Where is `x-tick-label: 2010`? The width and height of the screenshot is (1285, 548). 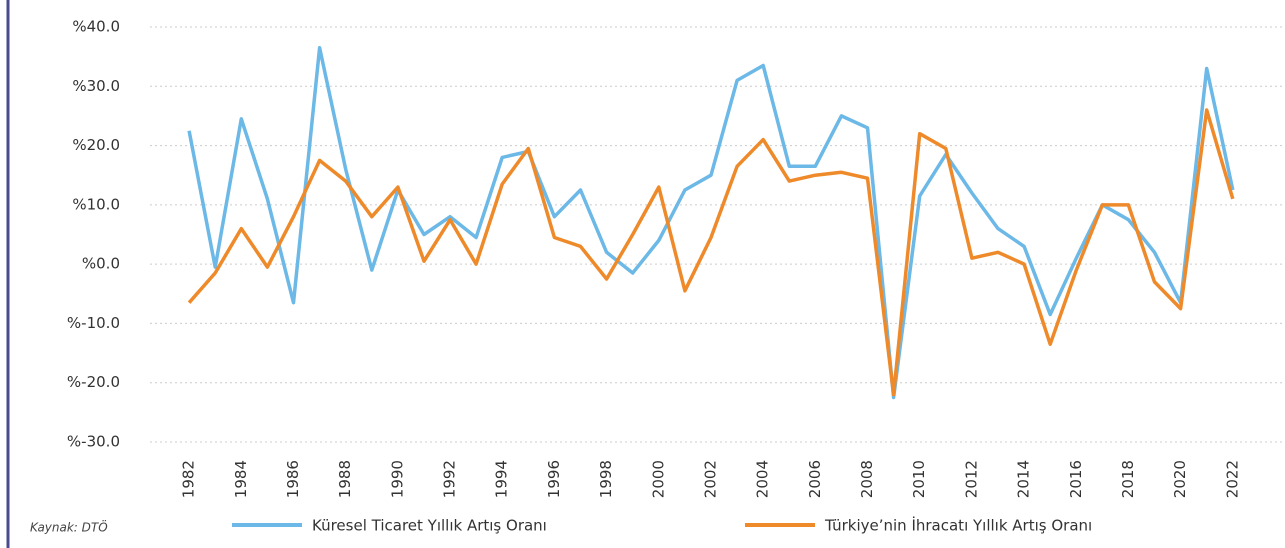
x-tick-label: 2010 is located at coordinates (919, 479).